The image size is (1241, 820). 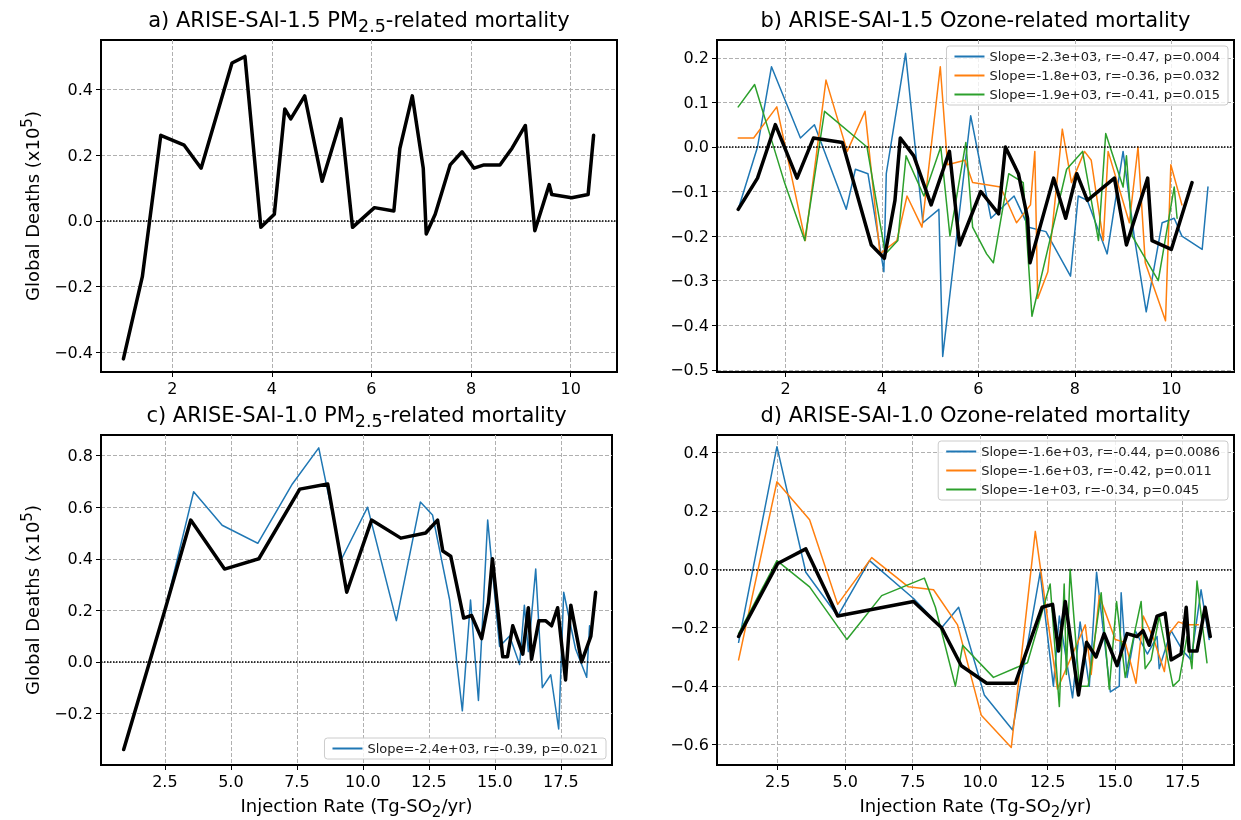 I want to click on legend-label: Slope=-1.9e+03, r=-0.41, p=0.015, so click(x=1105, y=94).